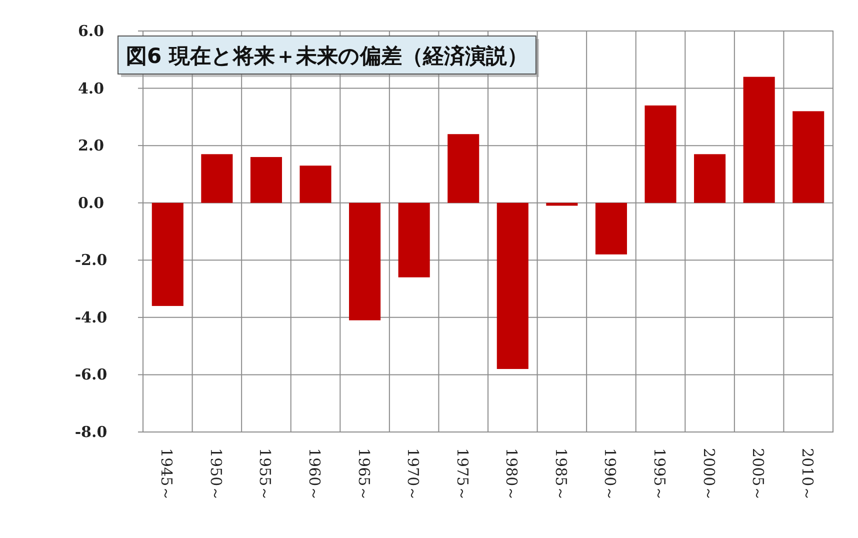  Describe the element at coordinates (91, 375) in the screenshot. I see `y-tick-label: -6.0` at that location.